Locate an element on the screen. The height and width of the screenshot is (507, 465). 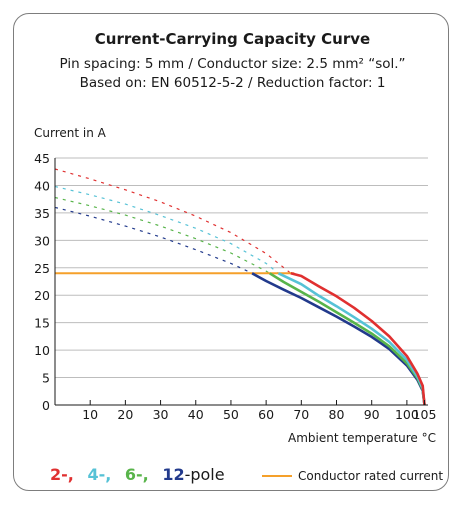
x-tick-label: 90 is located at coordinates (372, 414).